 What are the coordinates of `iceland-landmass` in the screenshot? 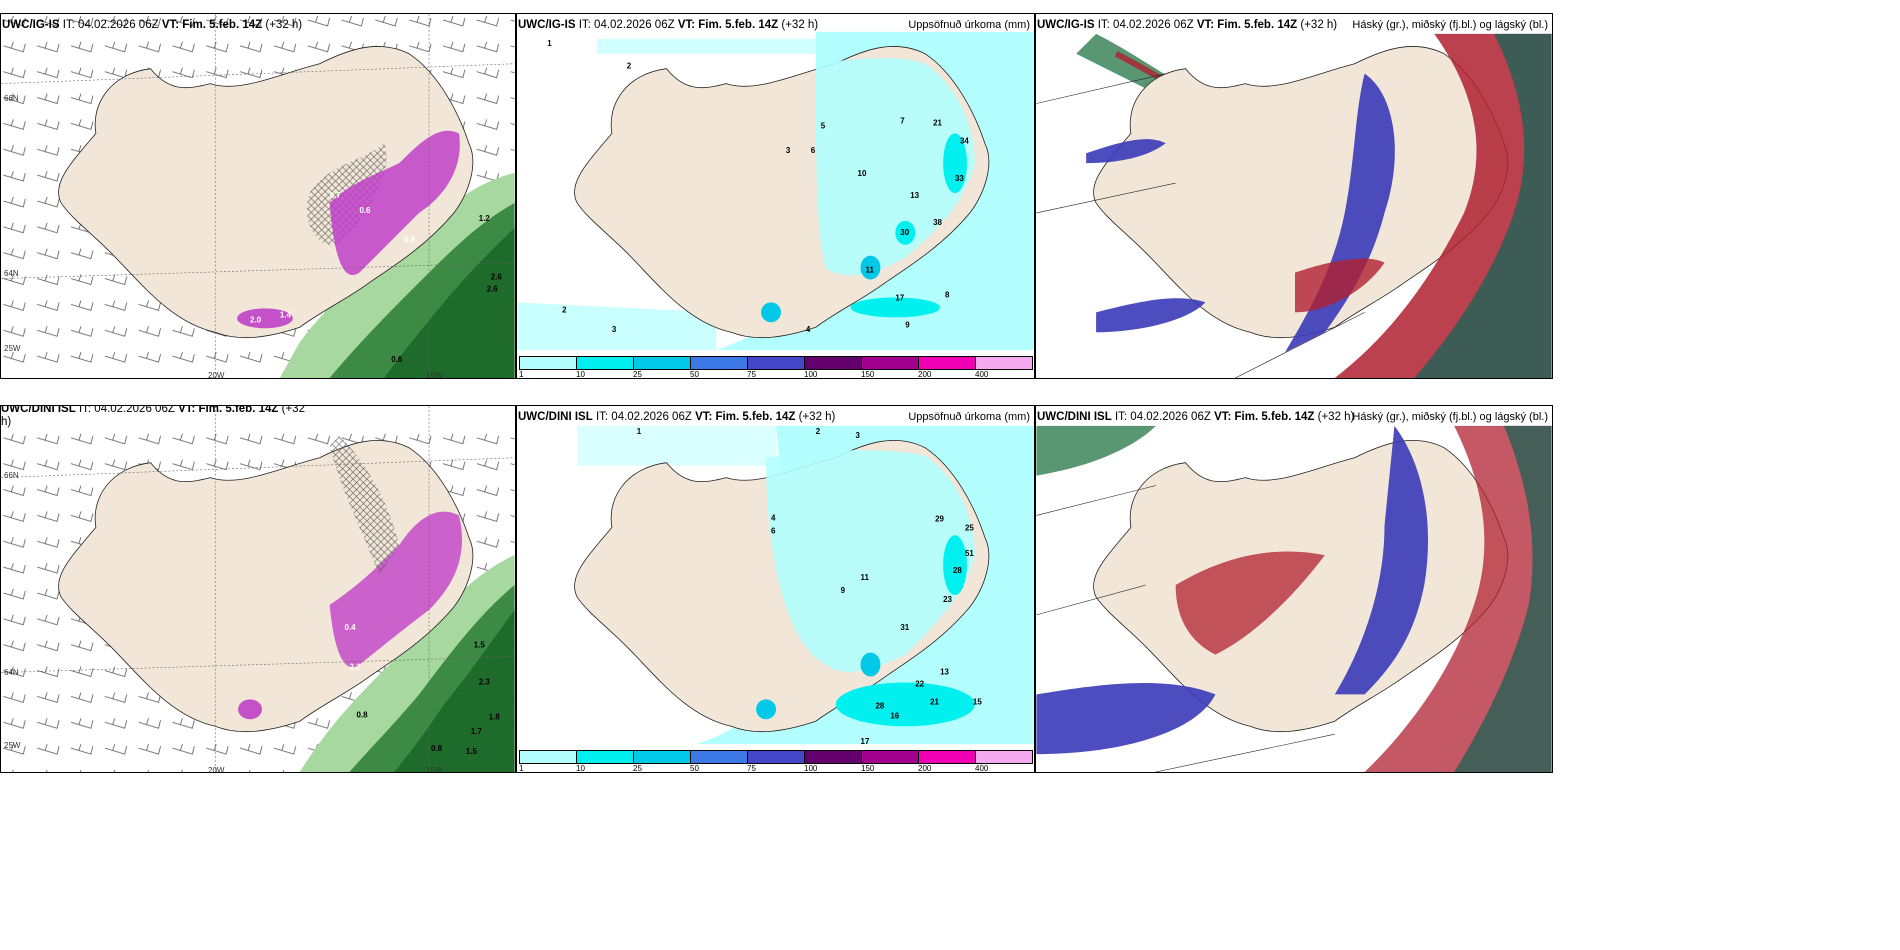 It's located at (266, 192).